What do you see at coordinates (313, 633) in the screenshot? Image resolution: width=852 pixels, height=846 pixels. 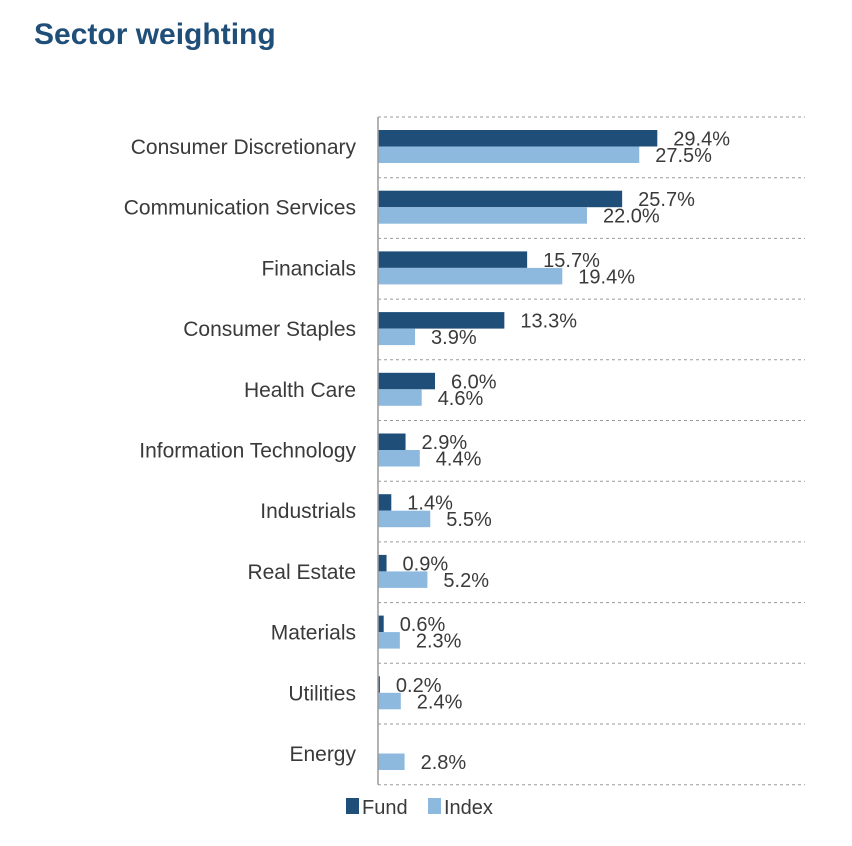 I see `category-label: Materials` at bounding box center [313, 633].